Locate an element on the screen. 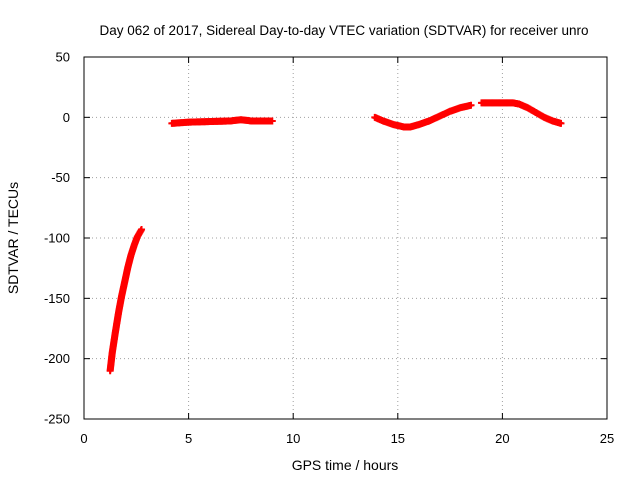 This screenshot has height=485, width=640. y-tick-label: -100 is located at coordinates (57, 238).